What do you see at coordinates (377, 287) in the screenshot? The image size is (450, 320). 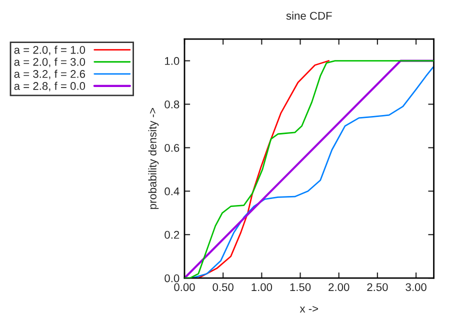 I see `x-tick-label: 2.50` at bounding box center [377, 287].